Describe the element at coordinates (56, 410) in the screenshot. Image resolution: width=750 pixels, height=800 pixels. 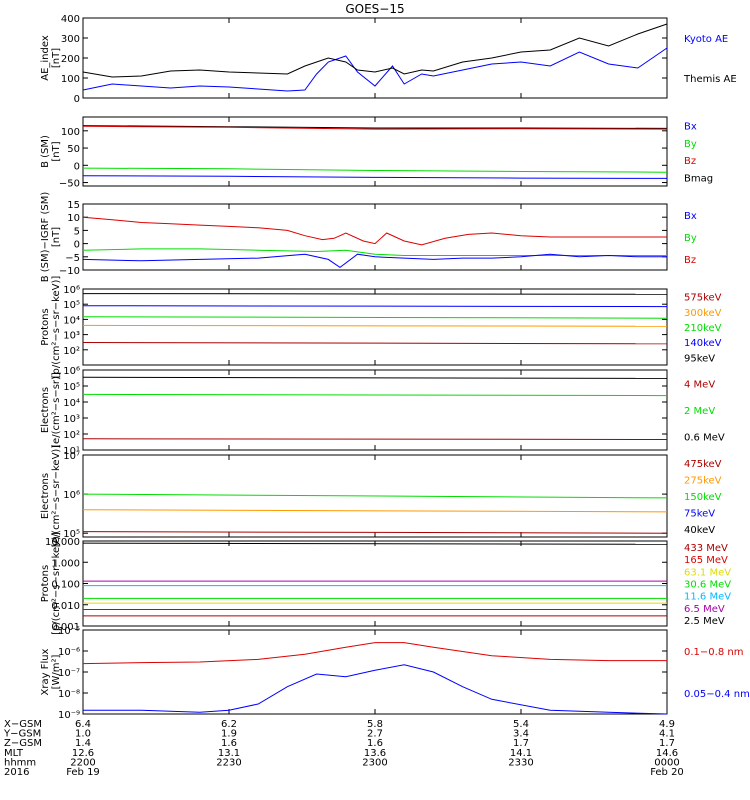
I see `y-axis-label: [e/(cm²−s−sr)]` at that location.